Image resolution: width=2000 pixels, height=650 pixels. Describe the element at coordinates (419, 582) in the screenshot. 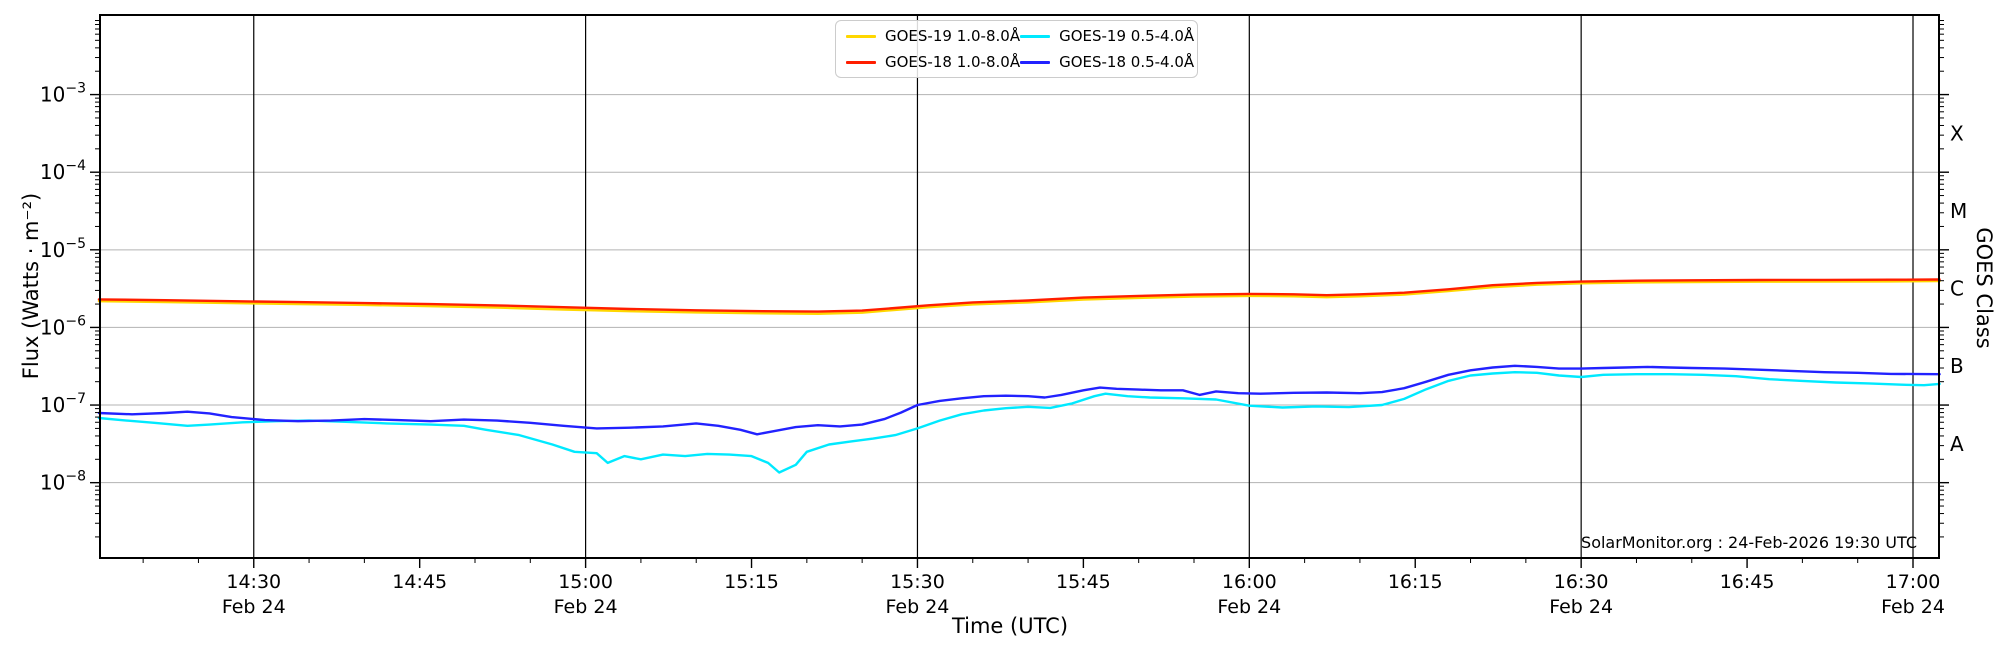

I see `svg-text: 14:45` at that location.